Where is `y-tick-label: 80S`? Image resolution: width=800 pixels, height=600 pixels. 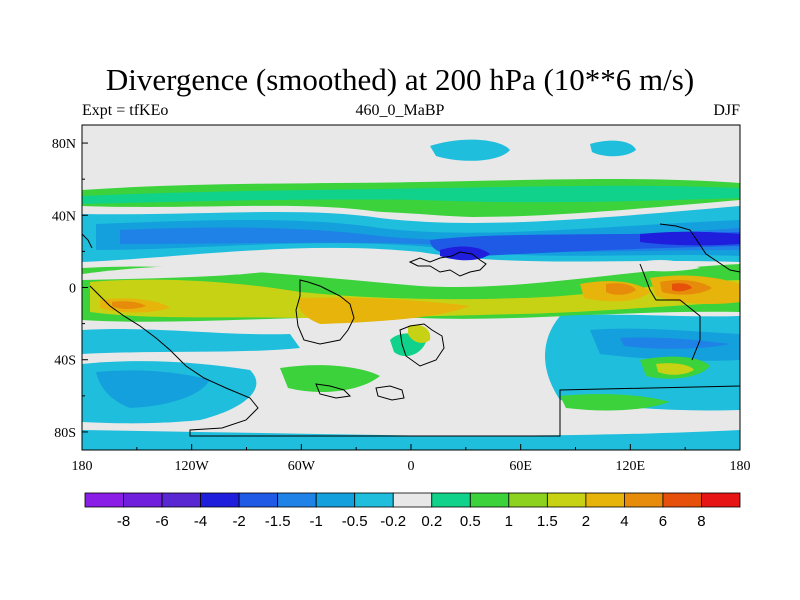
y-tick-label: 80S is located at coordinates (65, 433).